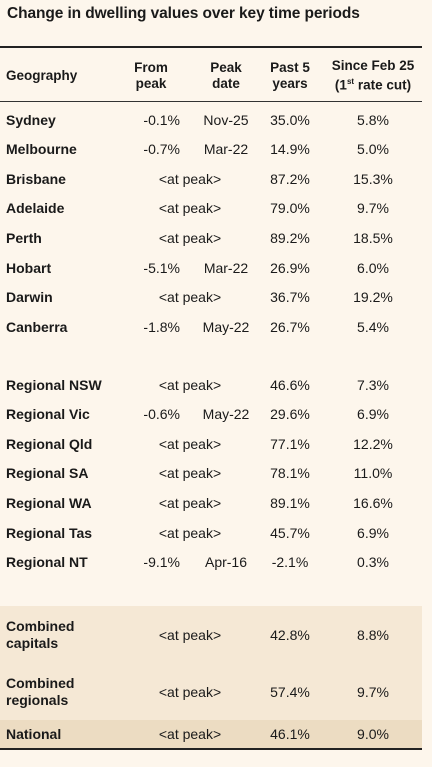 This screenshot has height=767, width=432. What do you see at coordinates (290, 502) in the screenshot?
I see `past-5-years-cell: 89.1%` at bounding box center [290, 502].